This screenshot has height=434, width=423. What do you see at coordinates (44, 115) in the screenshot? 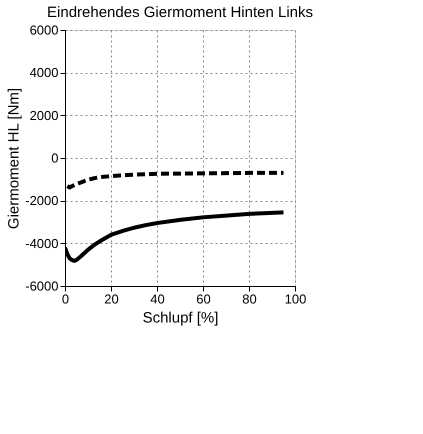
I see `y-tick-label: 2000` at bounding box center [44, 115].